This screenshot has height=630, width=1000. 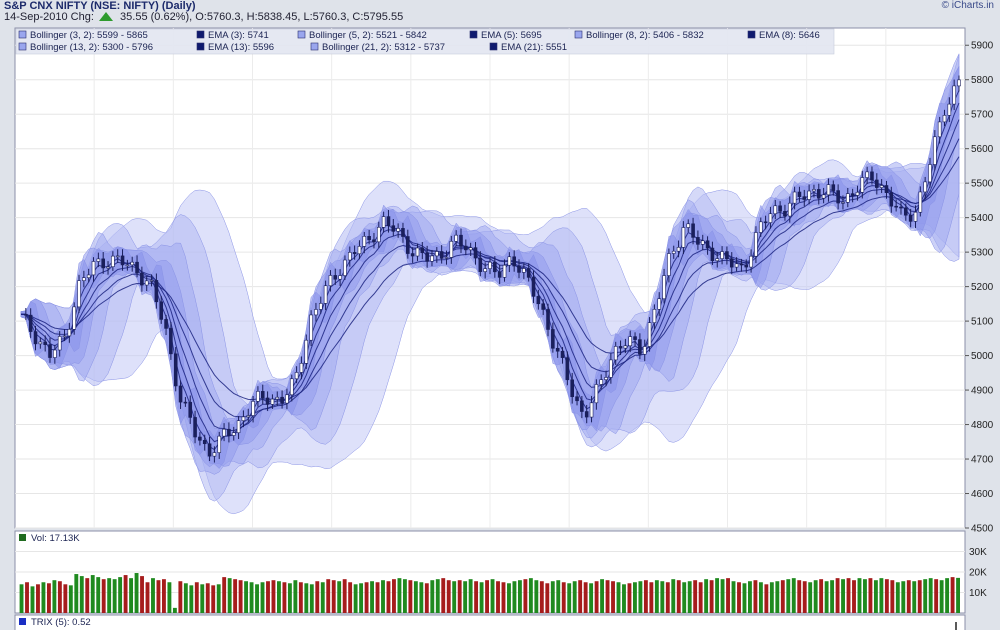 What do you see at coordinates (534, 47) in the screenshot?
I see `legend-entry: EMA (21): 5551` at bounding box center [534, 47].